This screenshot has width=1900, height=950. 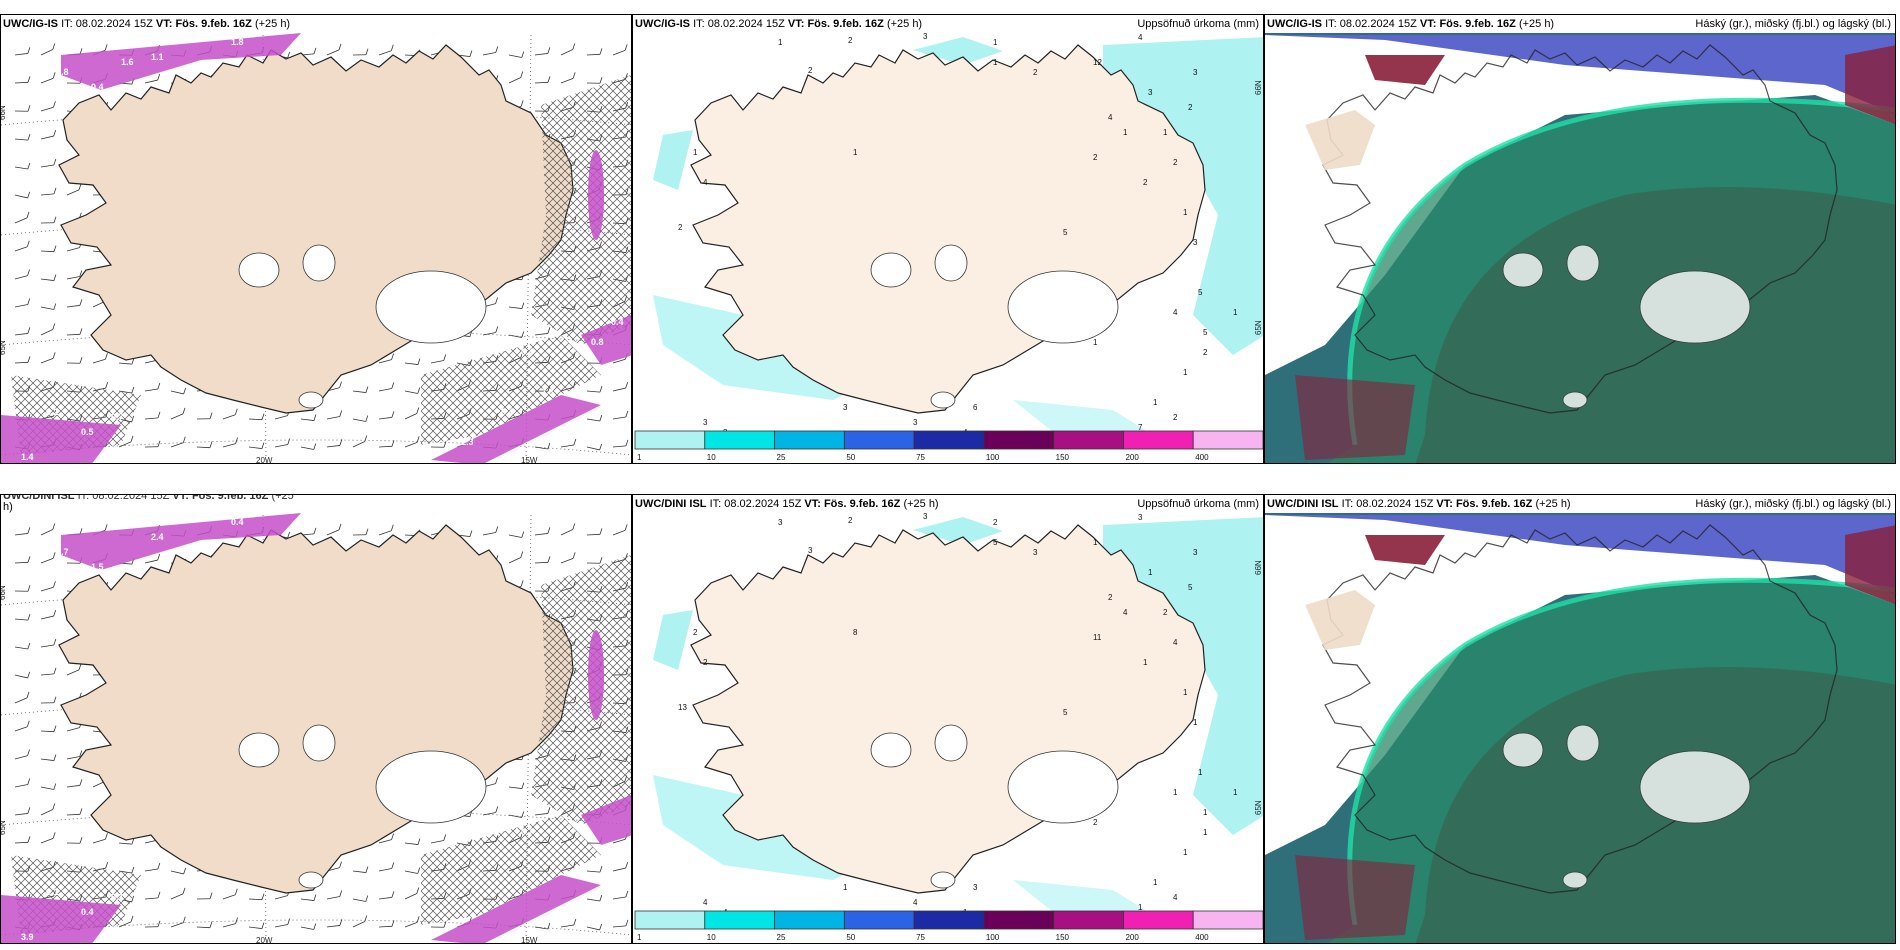 I want to click on lat-label: 65N, so click(x=4, y=347).